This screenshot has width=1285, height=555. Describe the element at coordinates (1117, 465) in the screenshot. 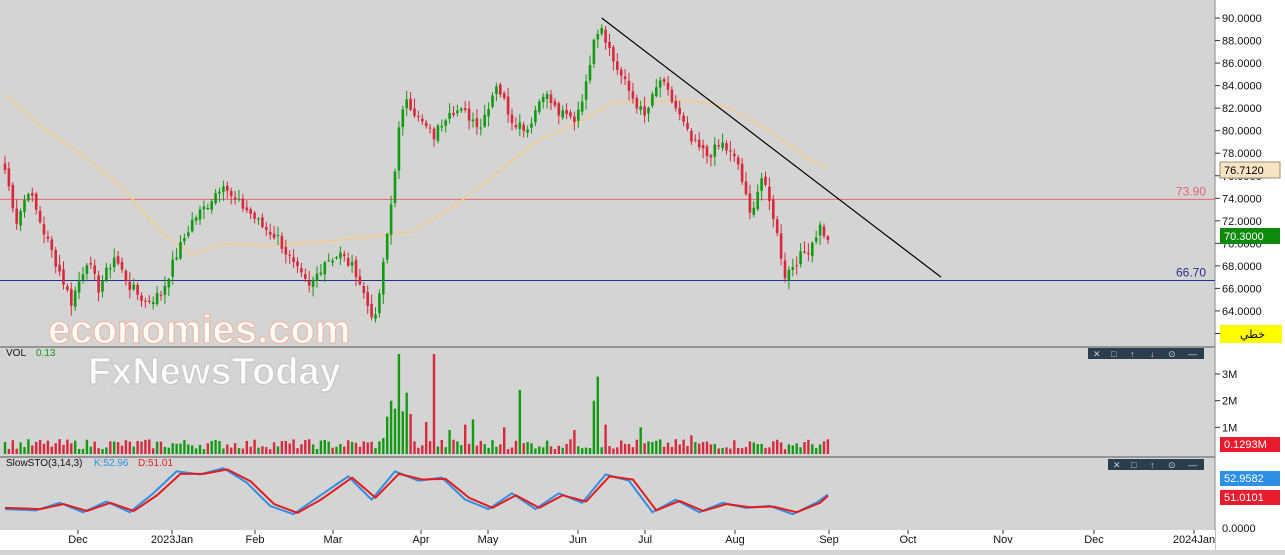

I see `close-icon: ✕` at that location.